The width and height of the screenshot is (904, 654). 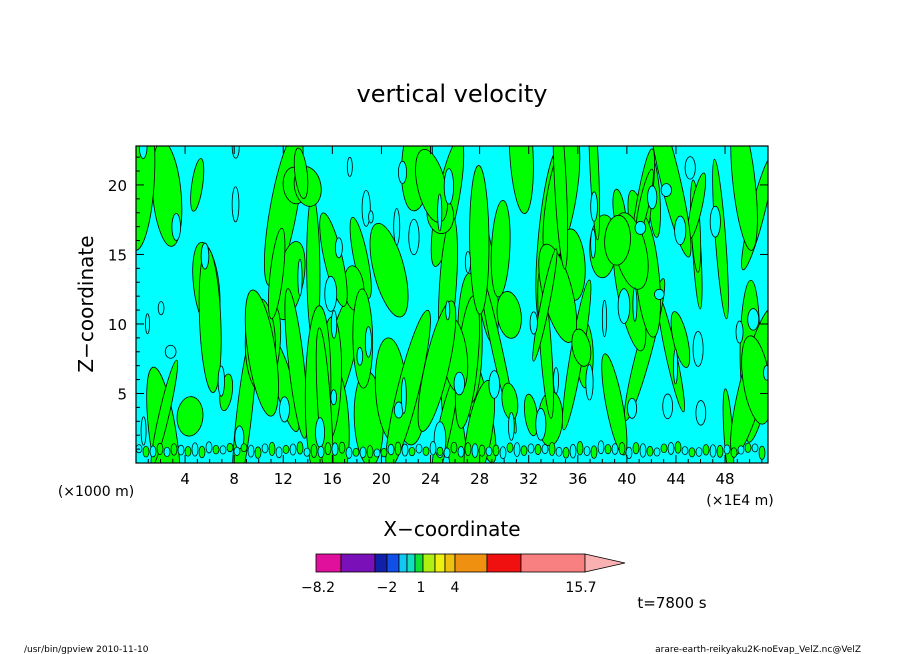 What do you see at coordinates (332, 479) in the screenshot?
I see `x-tick-label: 16` at bounding box center [332, 479].